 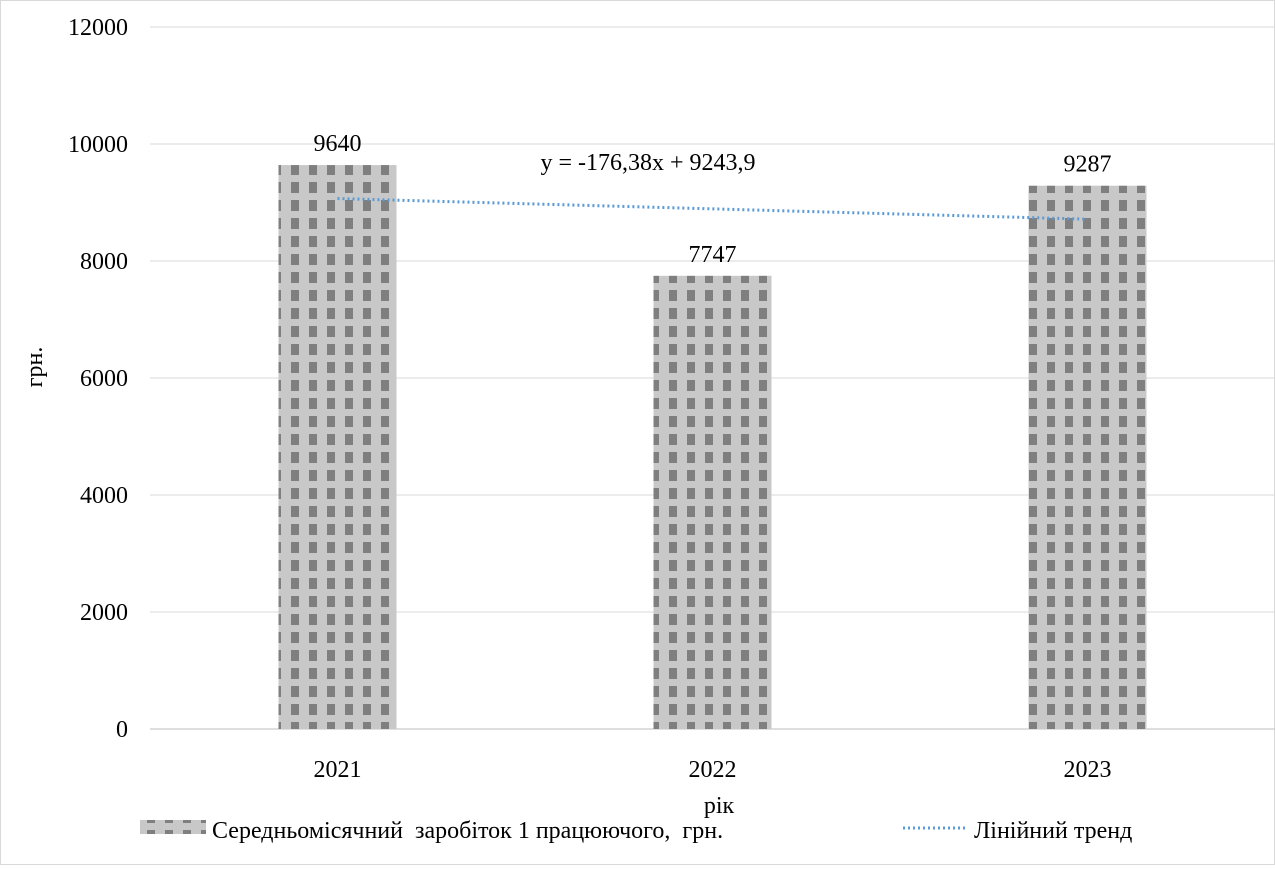 I want to click on x-tick-label: 2023, so click(x=1088, y=770).